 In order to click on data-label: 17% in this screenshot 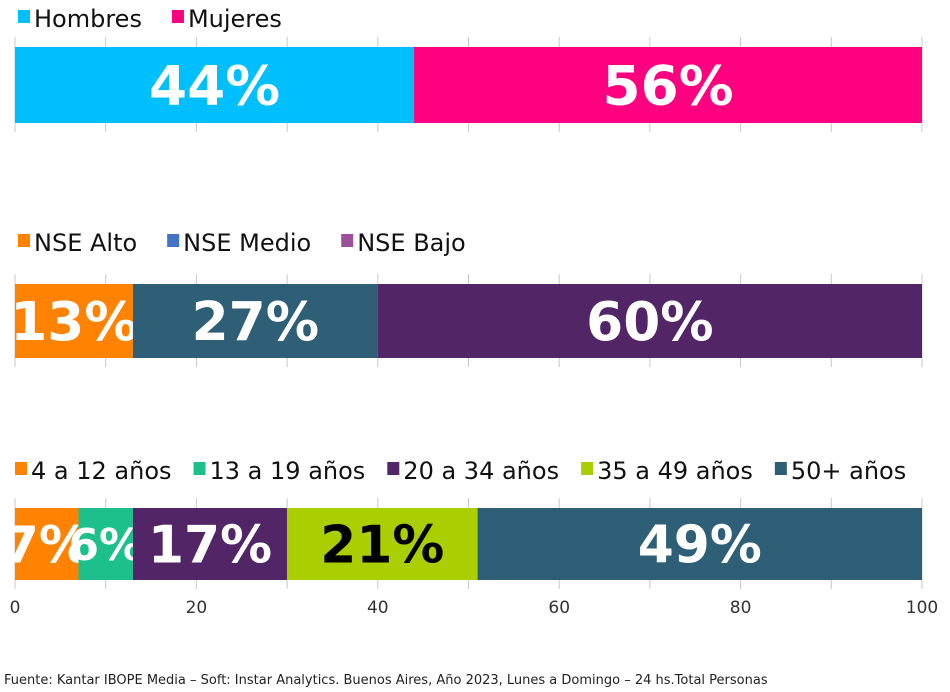, I will do `click(210, 546)`.